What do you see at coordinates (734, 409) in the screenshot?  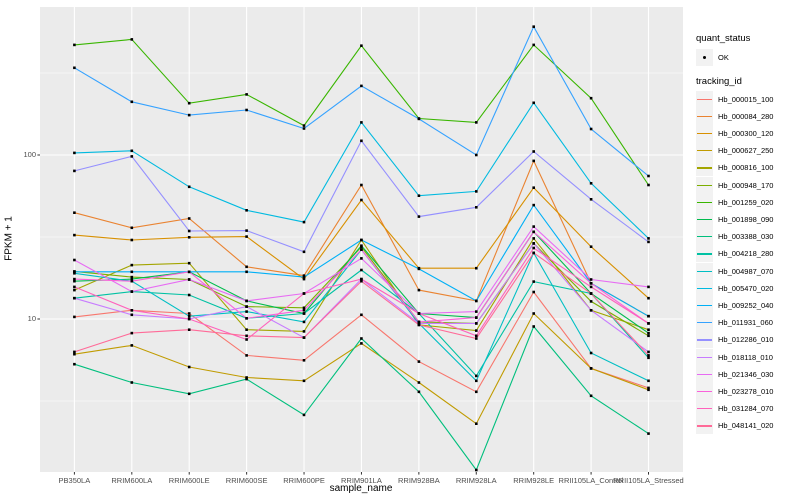 I see `legend-item-Hb_031284_070: Hb_031284_070` at bounding box center [734, 409].